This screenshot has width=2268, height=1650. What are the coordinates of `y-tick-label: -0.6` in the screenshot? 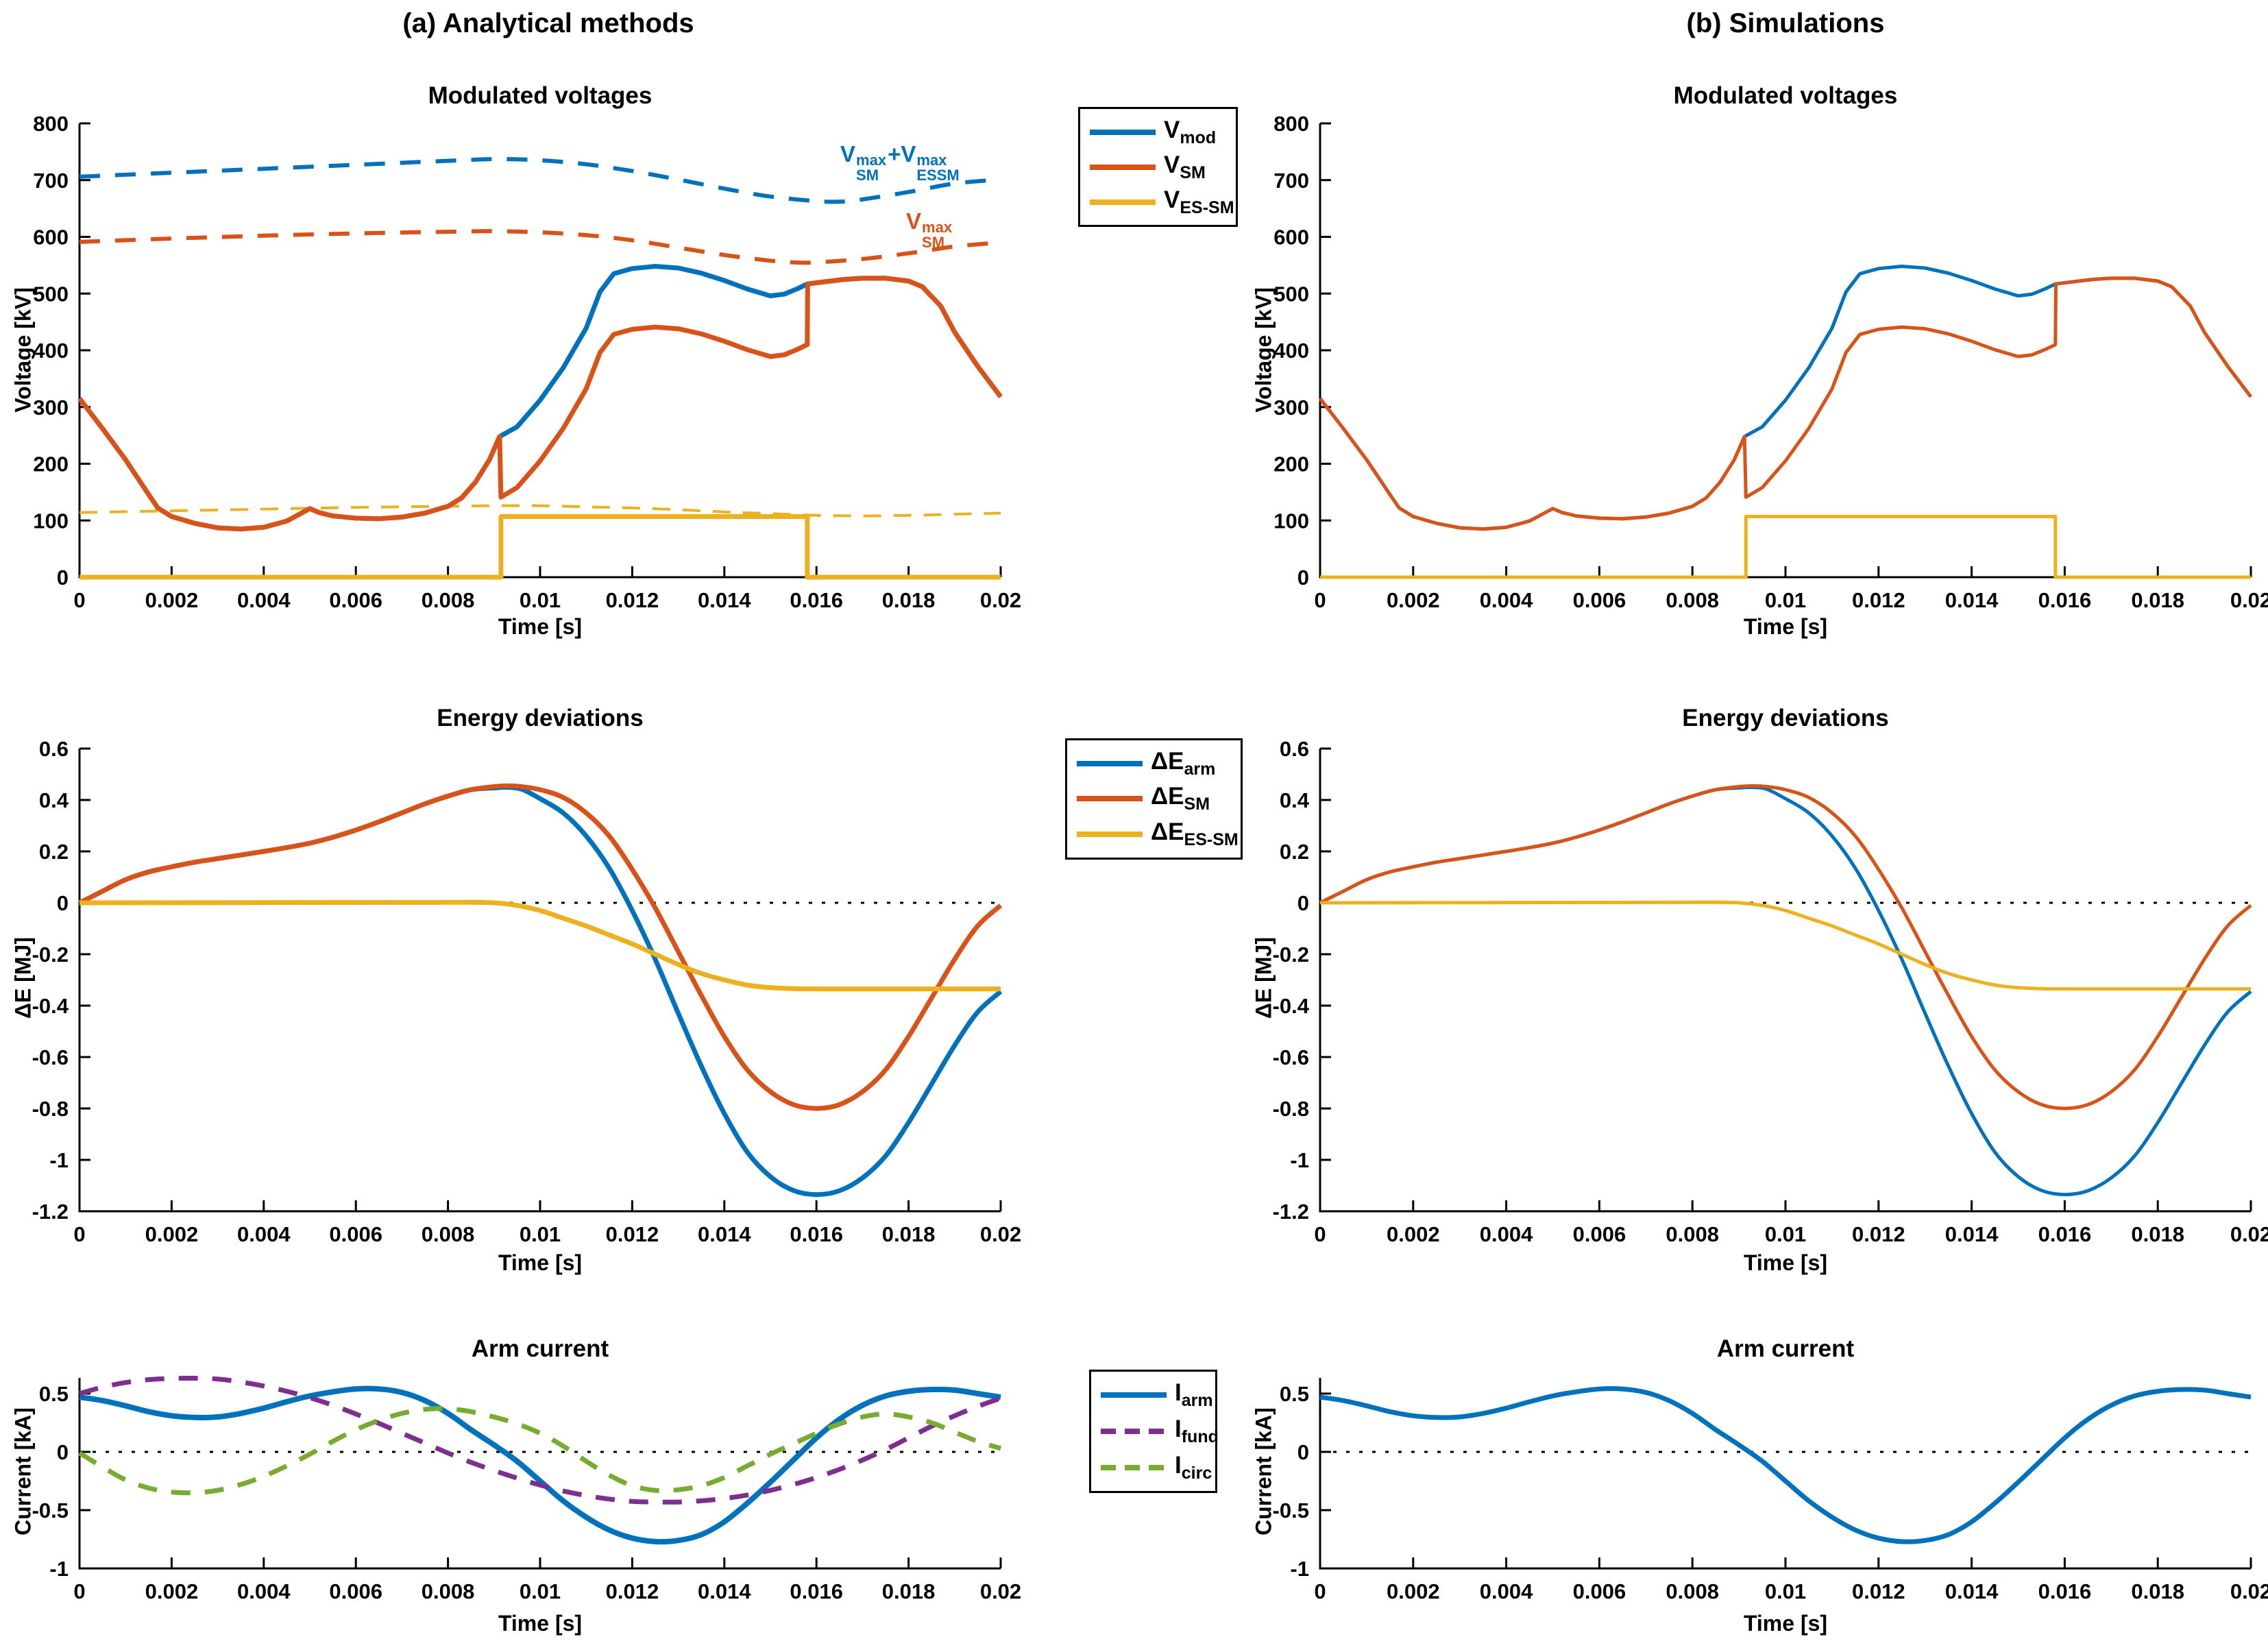 It's located at (1291, 1057).